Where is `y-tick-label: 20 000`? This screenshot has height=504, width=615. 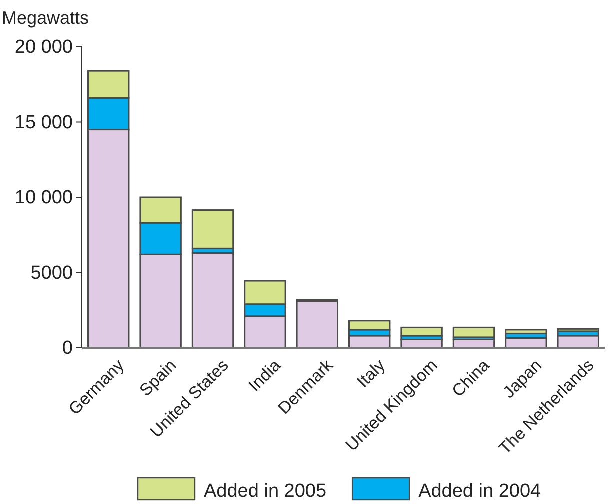 y-tick-label: 20 000 is located at coordinates (43, 47).